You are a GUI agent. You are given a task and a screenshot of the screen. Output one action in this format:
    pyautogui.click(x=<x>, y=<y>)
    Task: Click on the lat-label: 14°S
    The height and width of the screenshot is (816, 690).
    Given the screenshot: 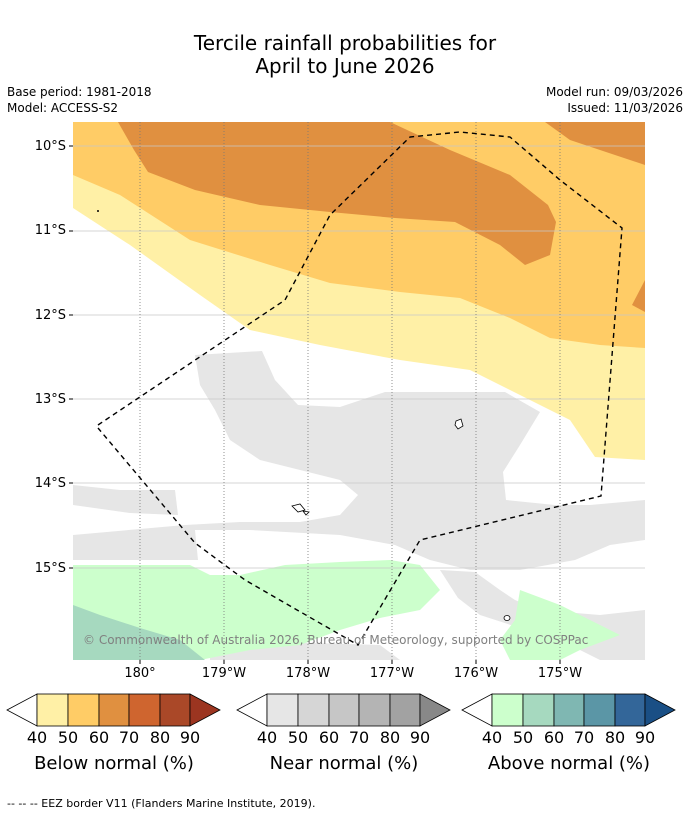 What is the action you would take?
    pyautogui.click(x=50, y=483)
    